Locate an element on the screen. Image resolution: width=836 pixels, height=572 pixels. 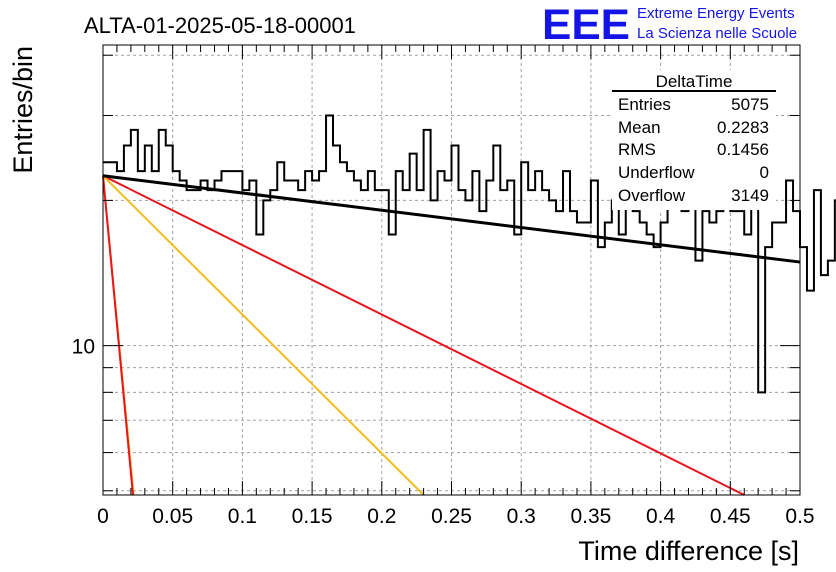
x-tick-labels: 0 0.05 0.1 0.15 0.2 0.25 0.3 0.35 0.4 0.45 0.5 is located at coordinates (455, 516).